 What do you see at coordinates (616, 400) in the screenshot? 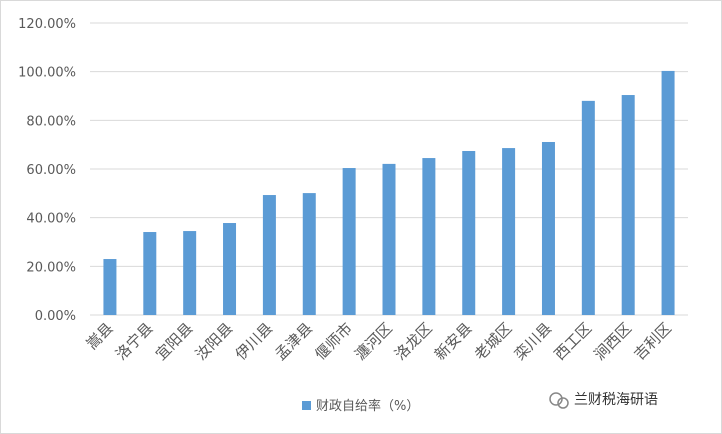
I see `watermark: 兰财税海研语` at bounding box center [616, 400].